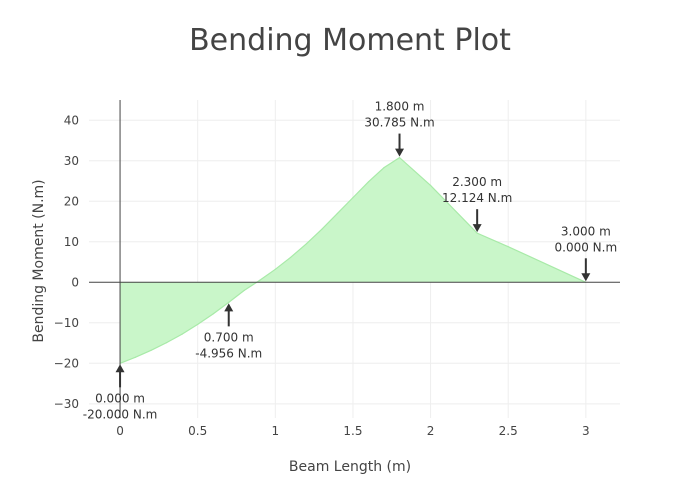 The height and width of the screenshot is (500, 700). I want to click on y-tick-label: 30, so click(71, 161).